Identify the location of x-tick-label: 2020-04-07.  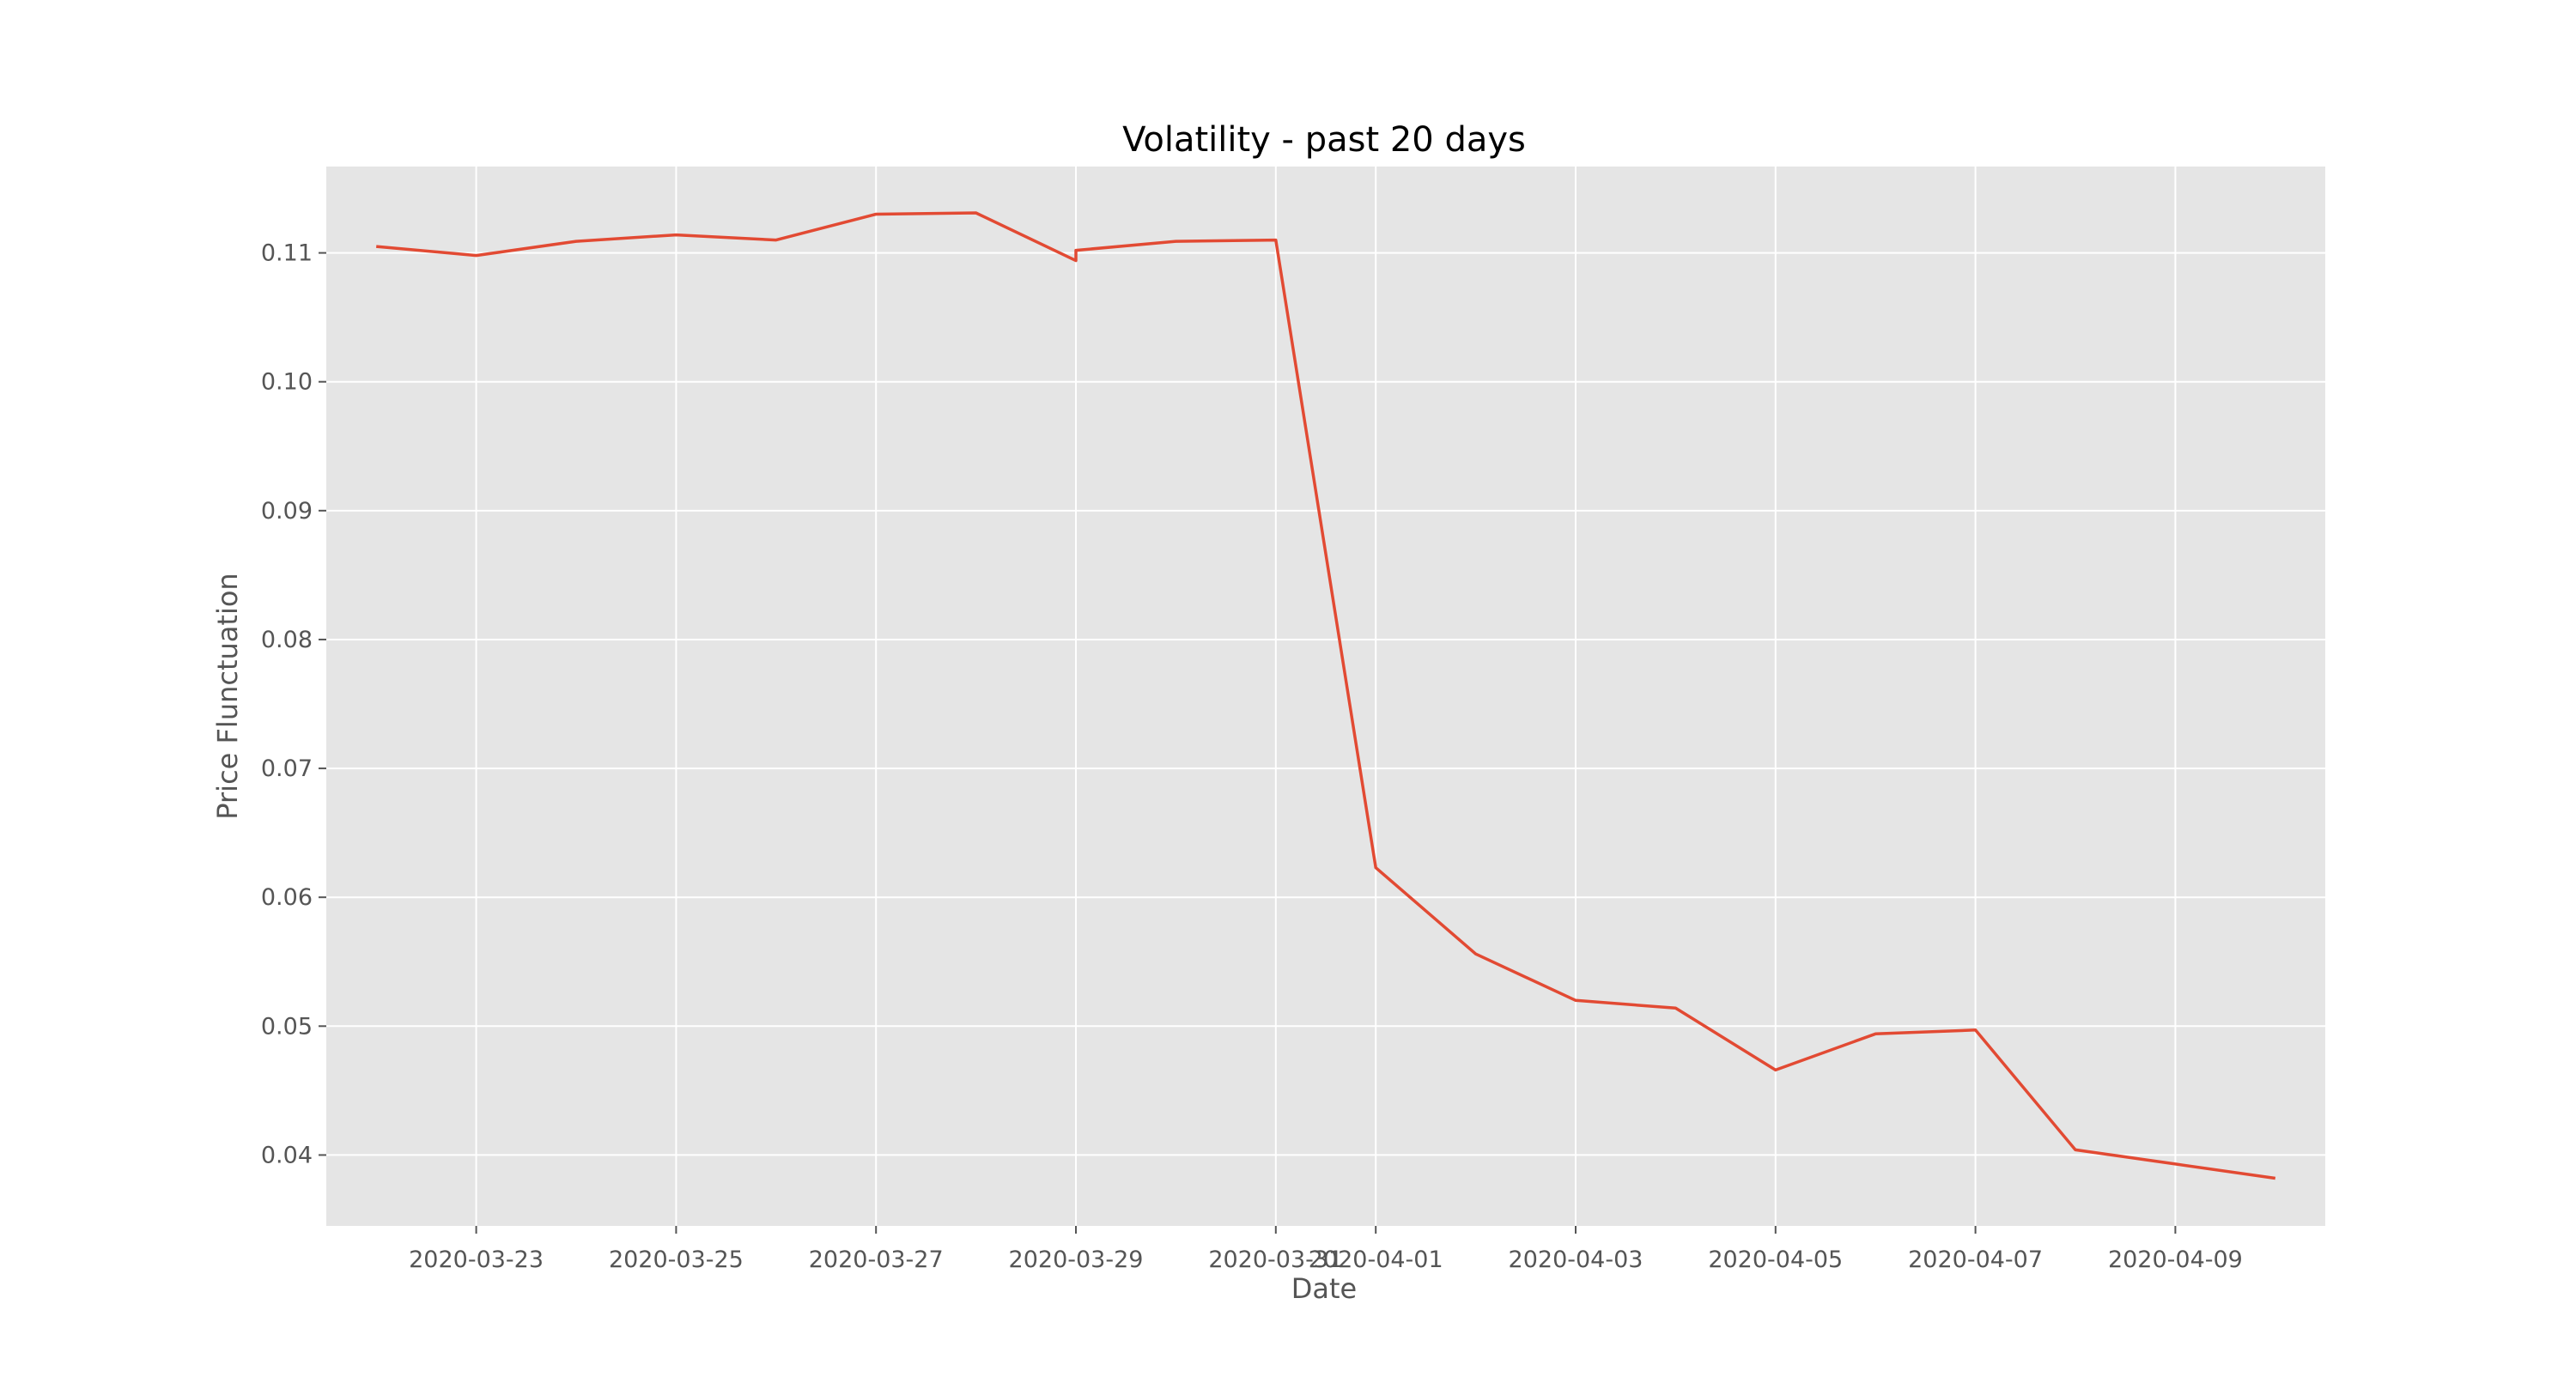
(1975, 1260).